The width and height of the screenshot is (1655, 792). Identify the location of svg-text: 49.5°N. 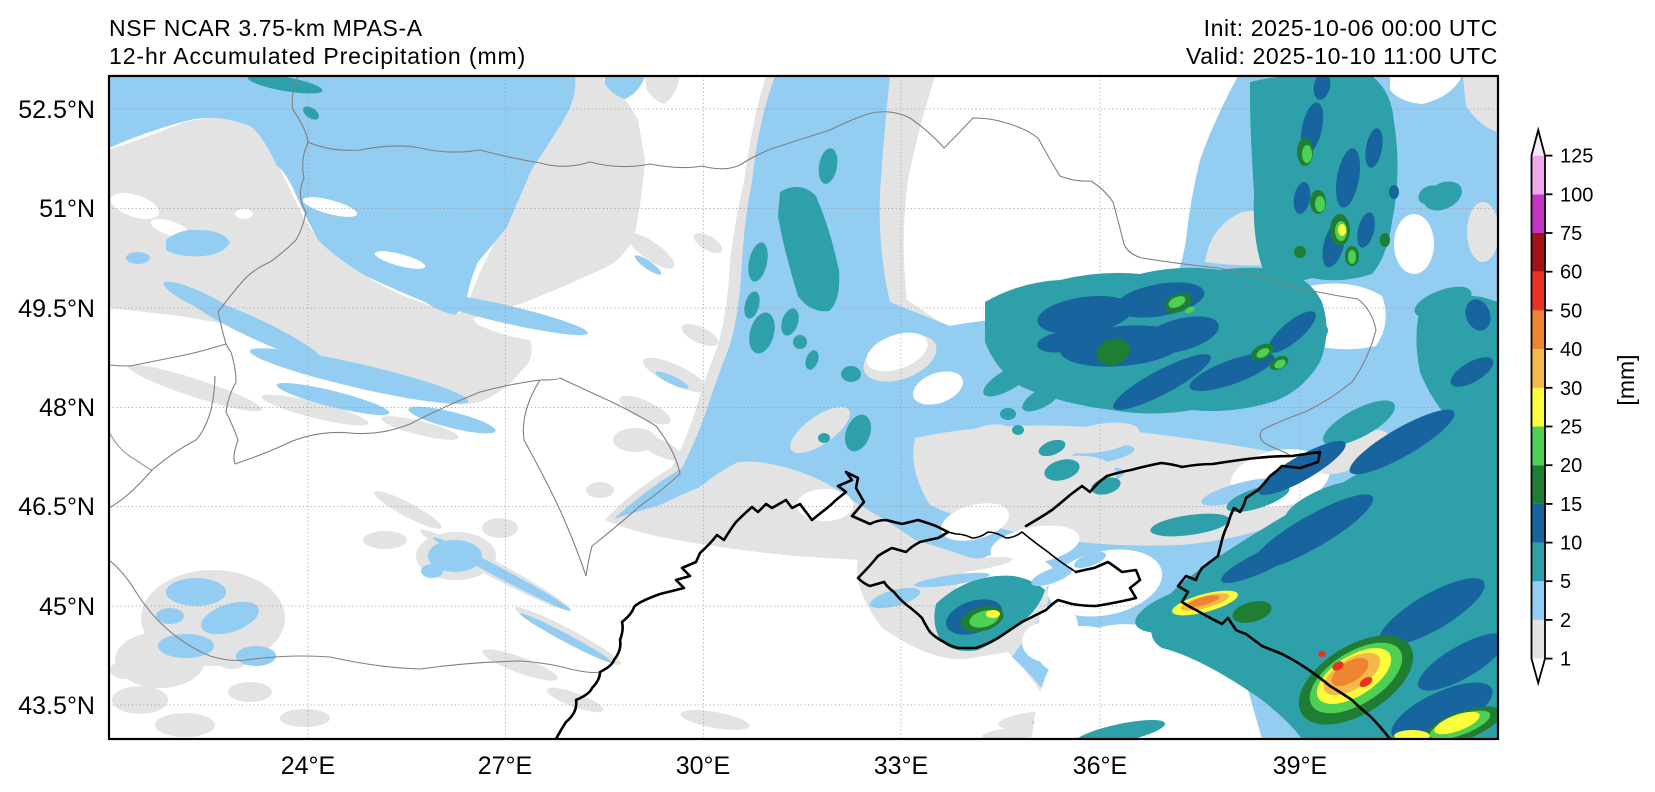
(56, 309).